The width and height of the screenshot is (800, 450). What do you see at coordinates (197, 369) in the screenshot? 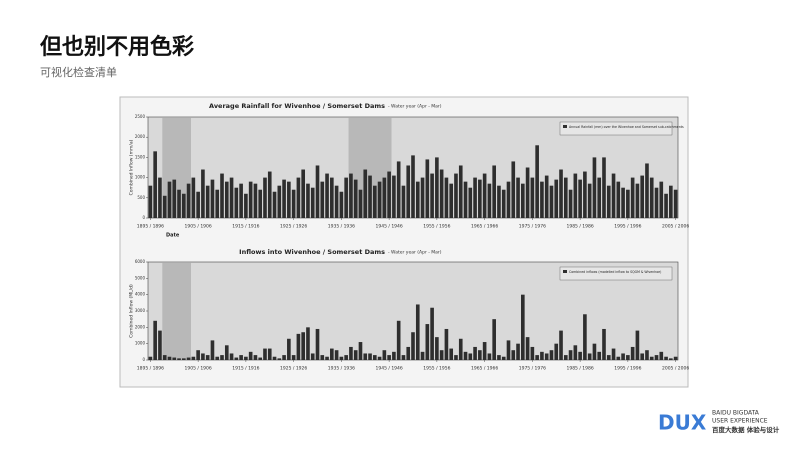
I see `x-tick-label: 1905 / 1906` at bounding box center [197, 369].